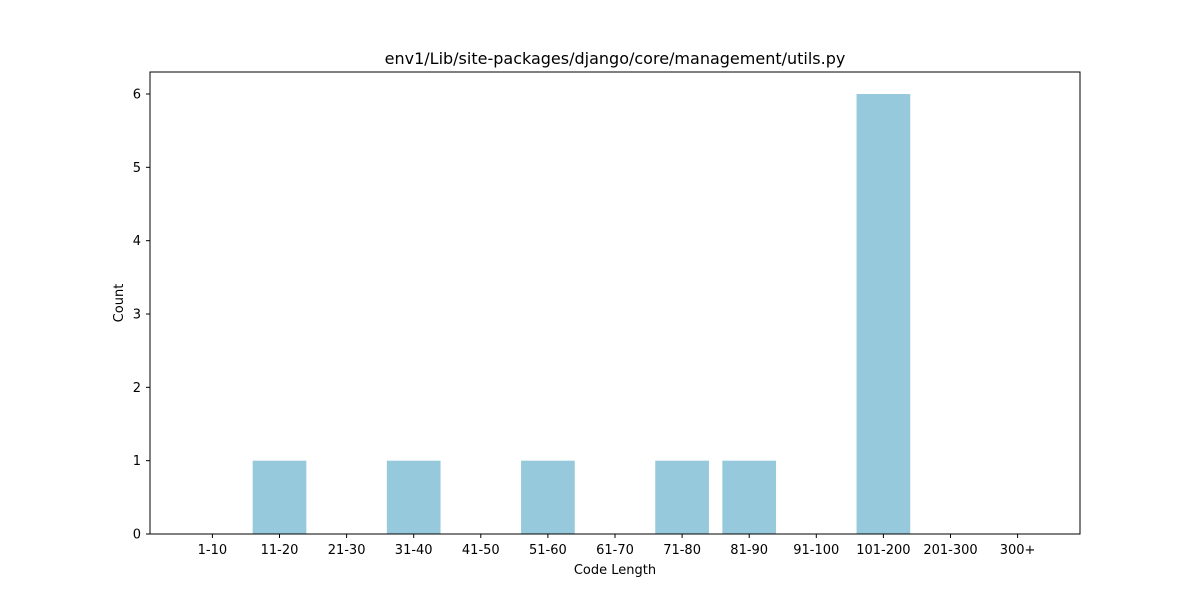 Image resolution: width=1200 pixels, height=600 pixels. Describe the element at coordinates (137, 388) in the screenshot. I see `y-tick-label: 2` at that location.